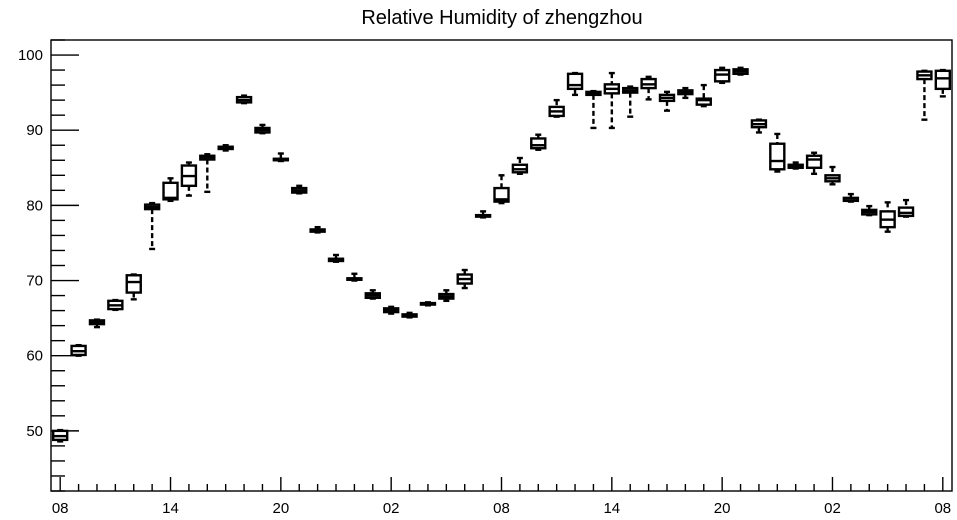 The image size is (957, 520). What do you see at coordinates (34, 431) in the screenshot?
I see `y-tick-label: 50` at bounding box center [34, 431].